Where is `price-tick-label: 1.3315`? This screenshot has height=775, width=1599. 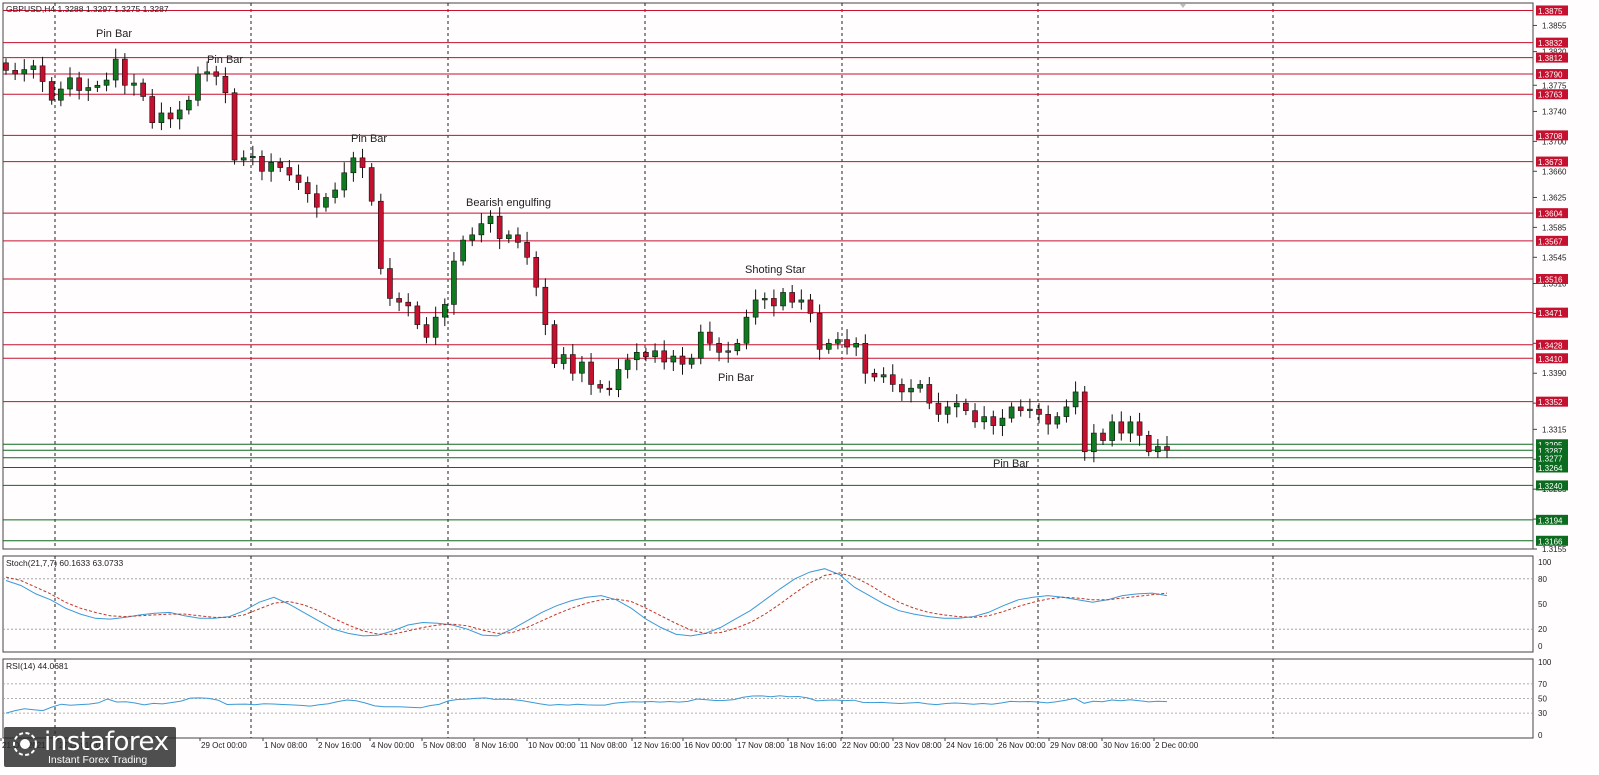
price-tick-label: 1.3315 is located at coordinates (1554, 429).